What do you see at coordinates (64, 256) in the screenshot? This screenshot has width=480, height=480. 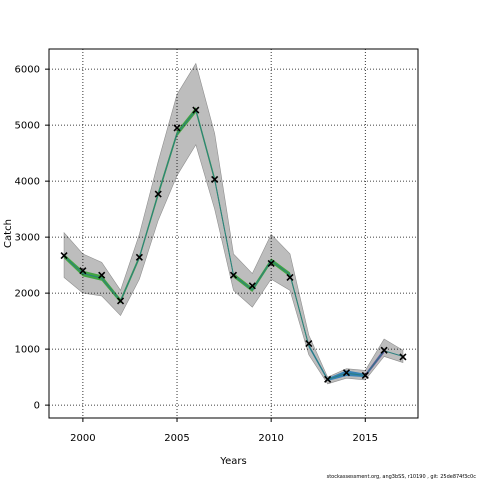 I see `observed-point-1999` at bounding box center [64, 256].